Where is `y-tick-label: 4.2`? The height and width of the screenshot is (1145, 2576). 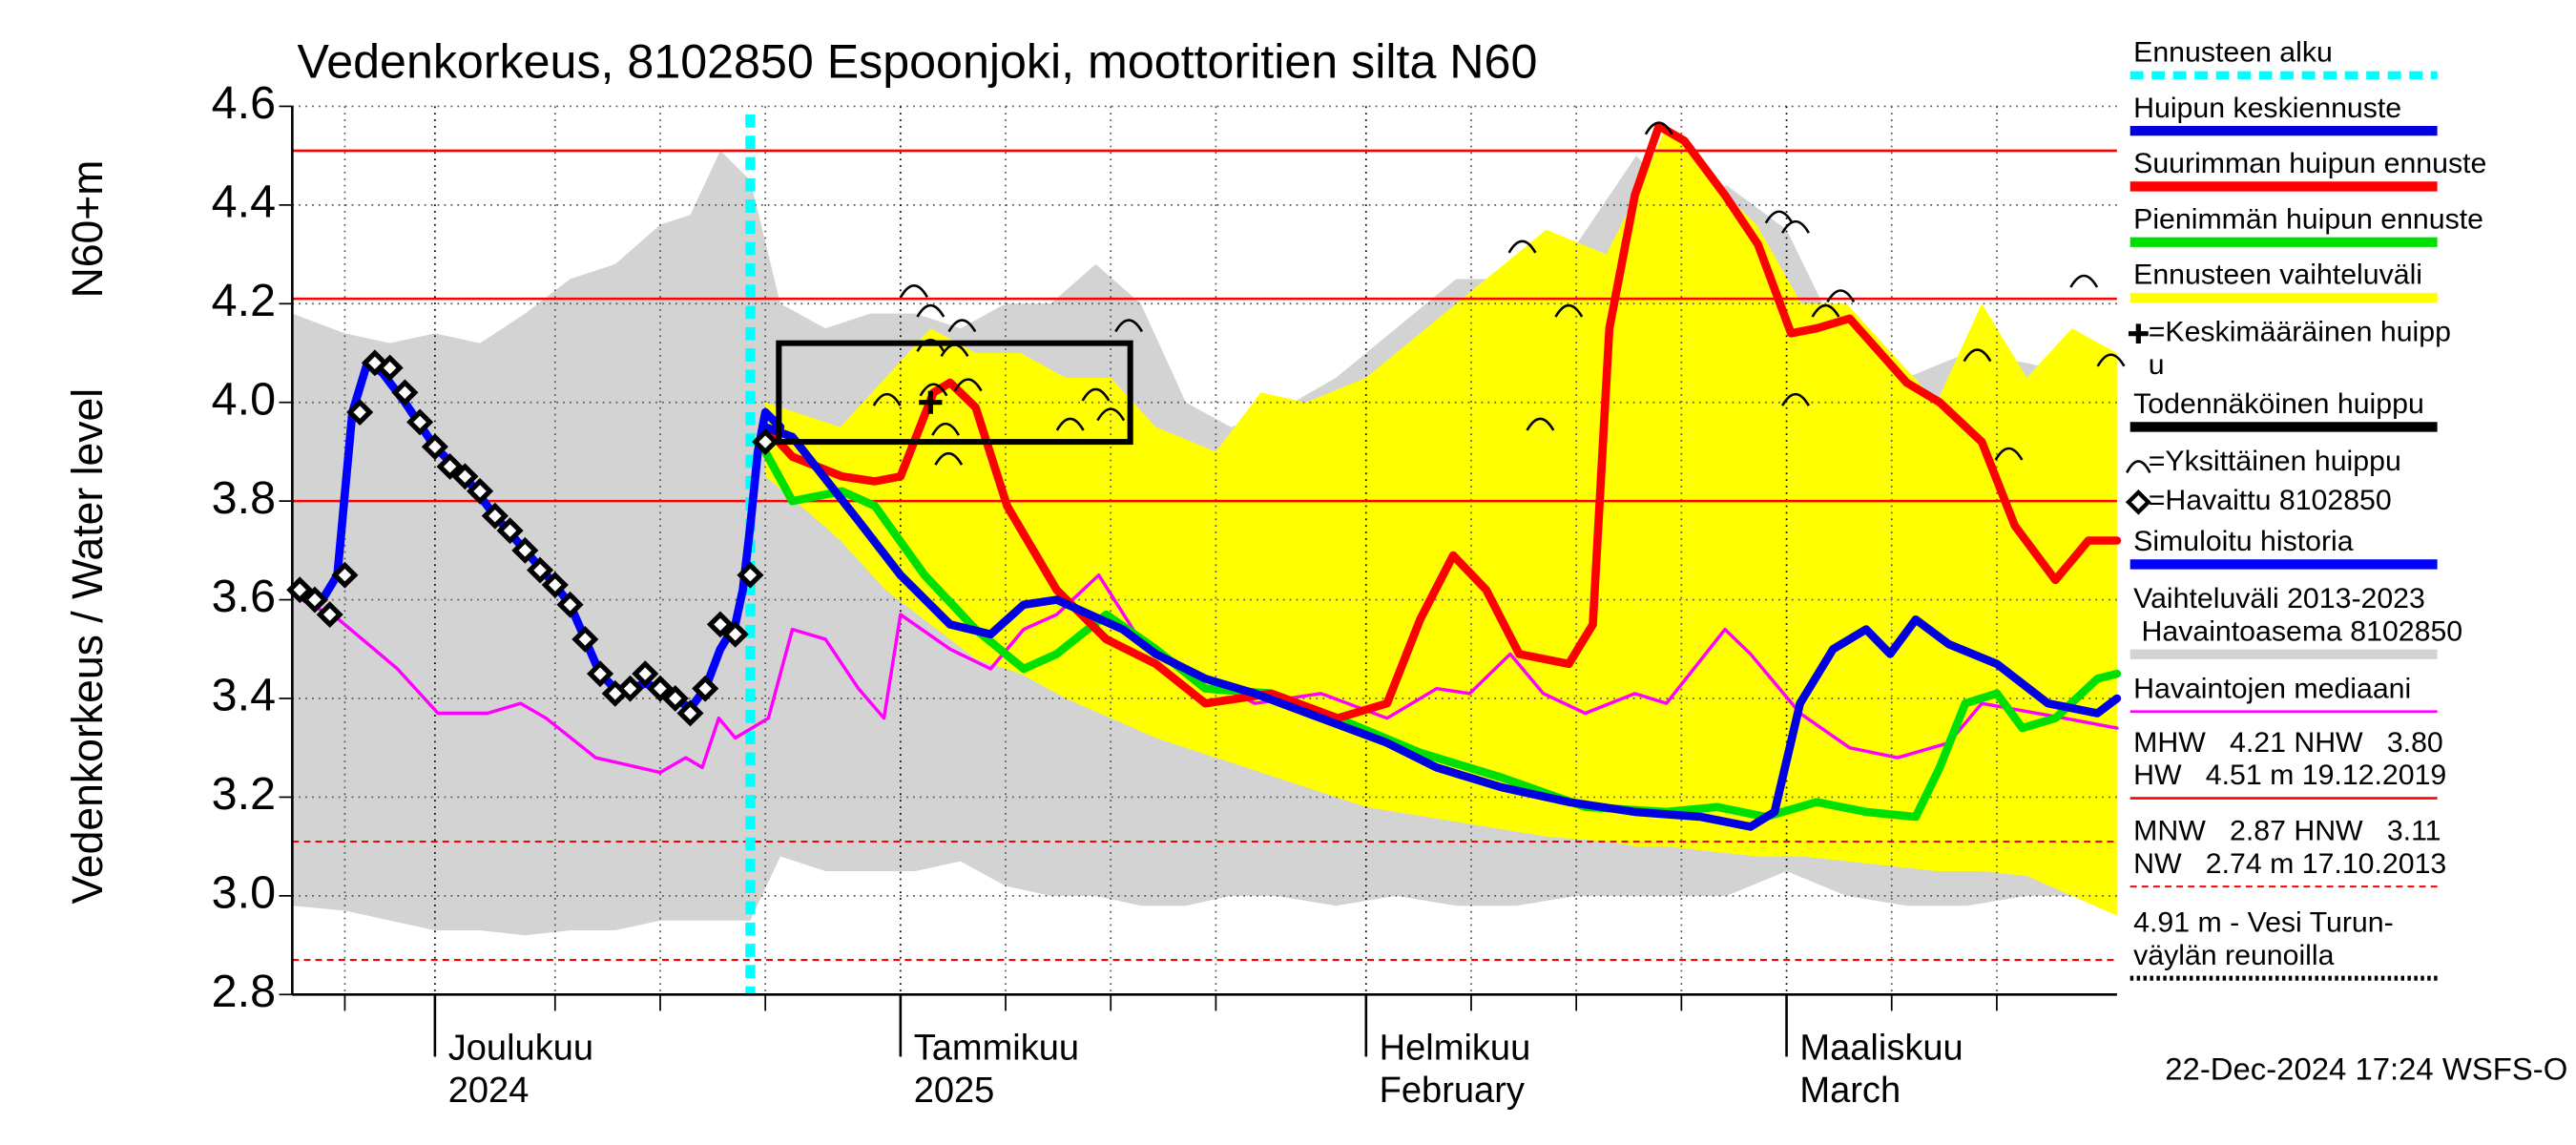
y-tick-label: 4.2 is located at coordinates (244, 300).